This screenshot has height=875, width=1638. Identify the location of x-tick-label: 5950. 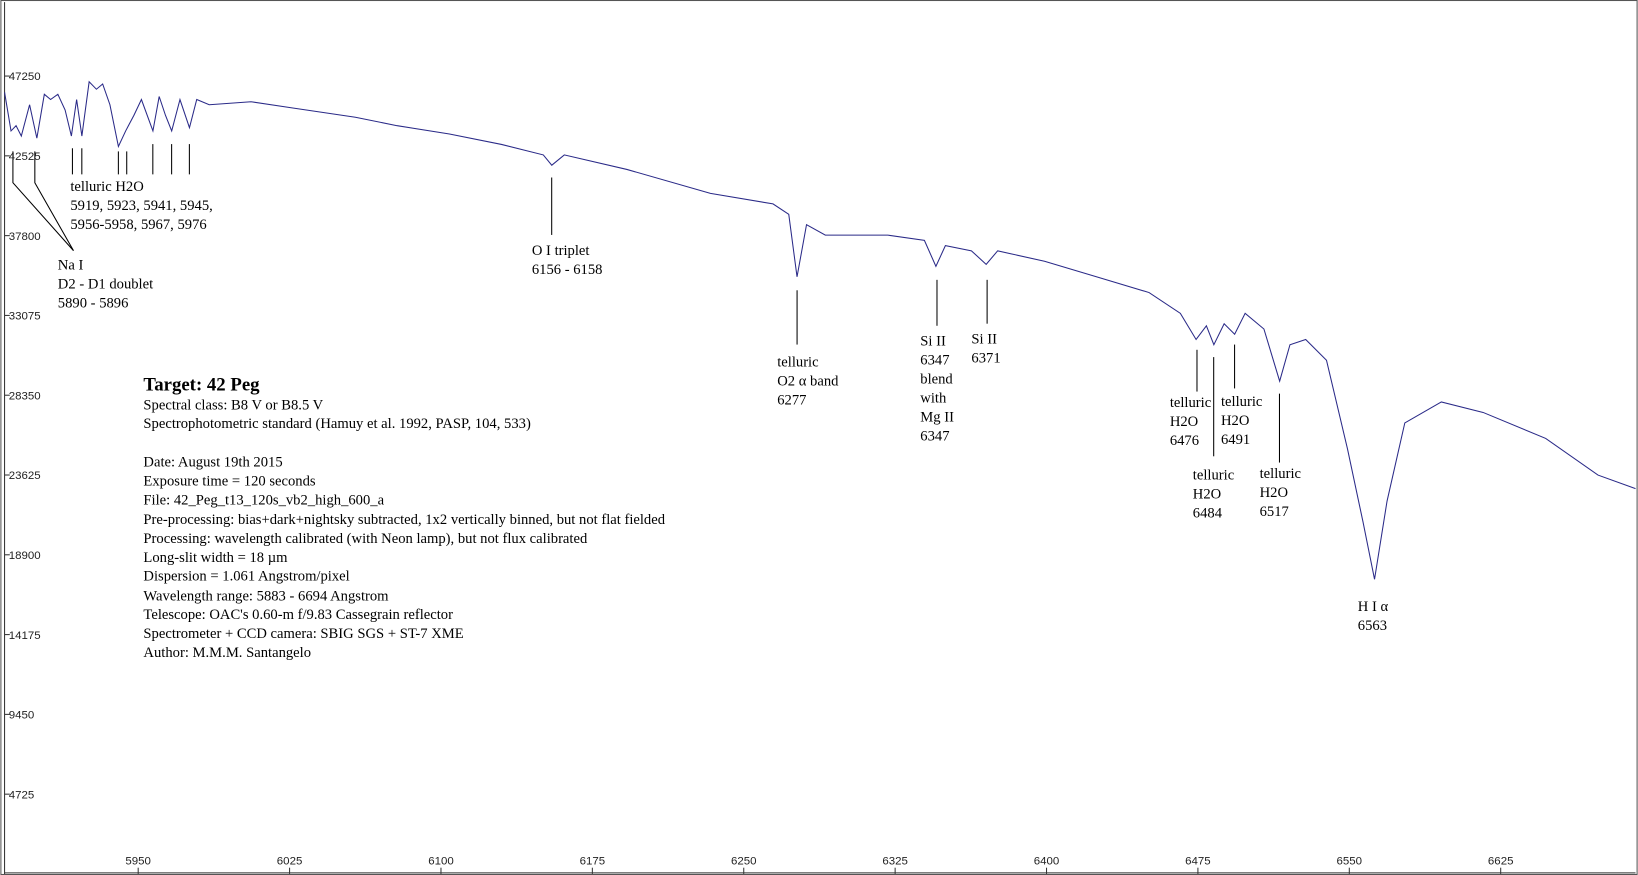
(138, 862).